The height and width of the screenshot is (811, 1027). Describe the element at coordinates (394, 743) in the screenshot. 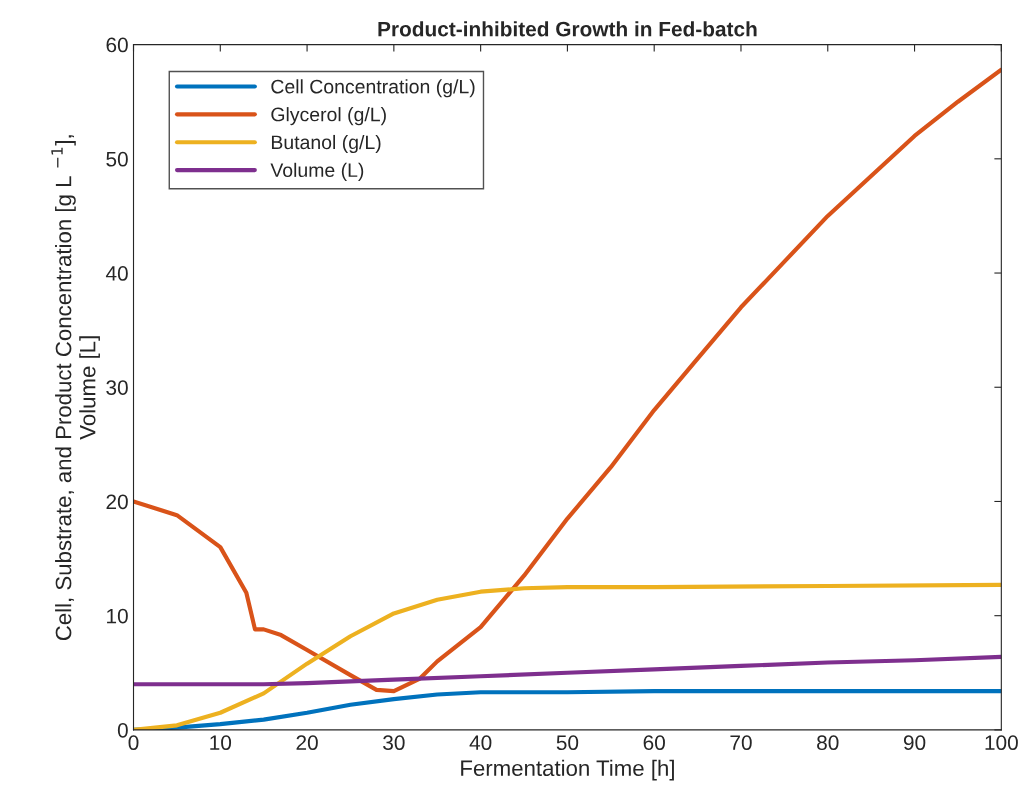

I see `x-tick-label: 30` at that location.